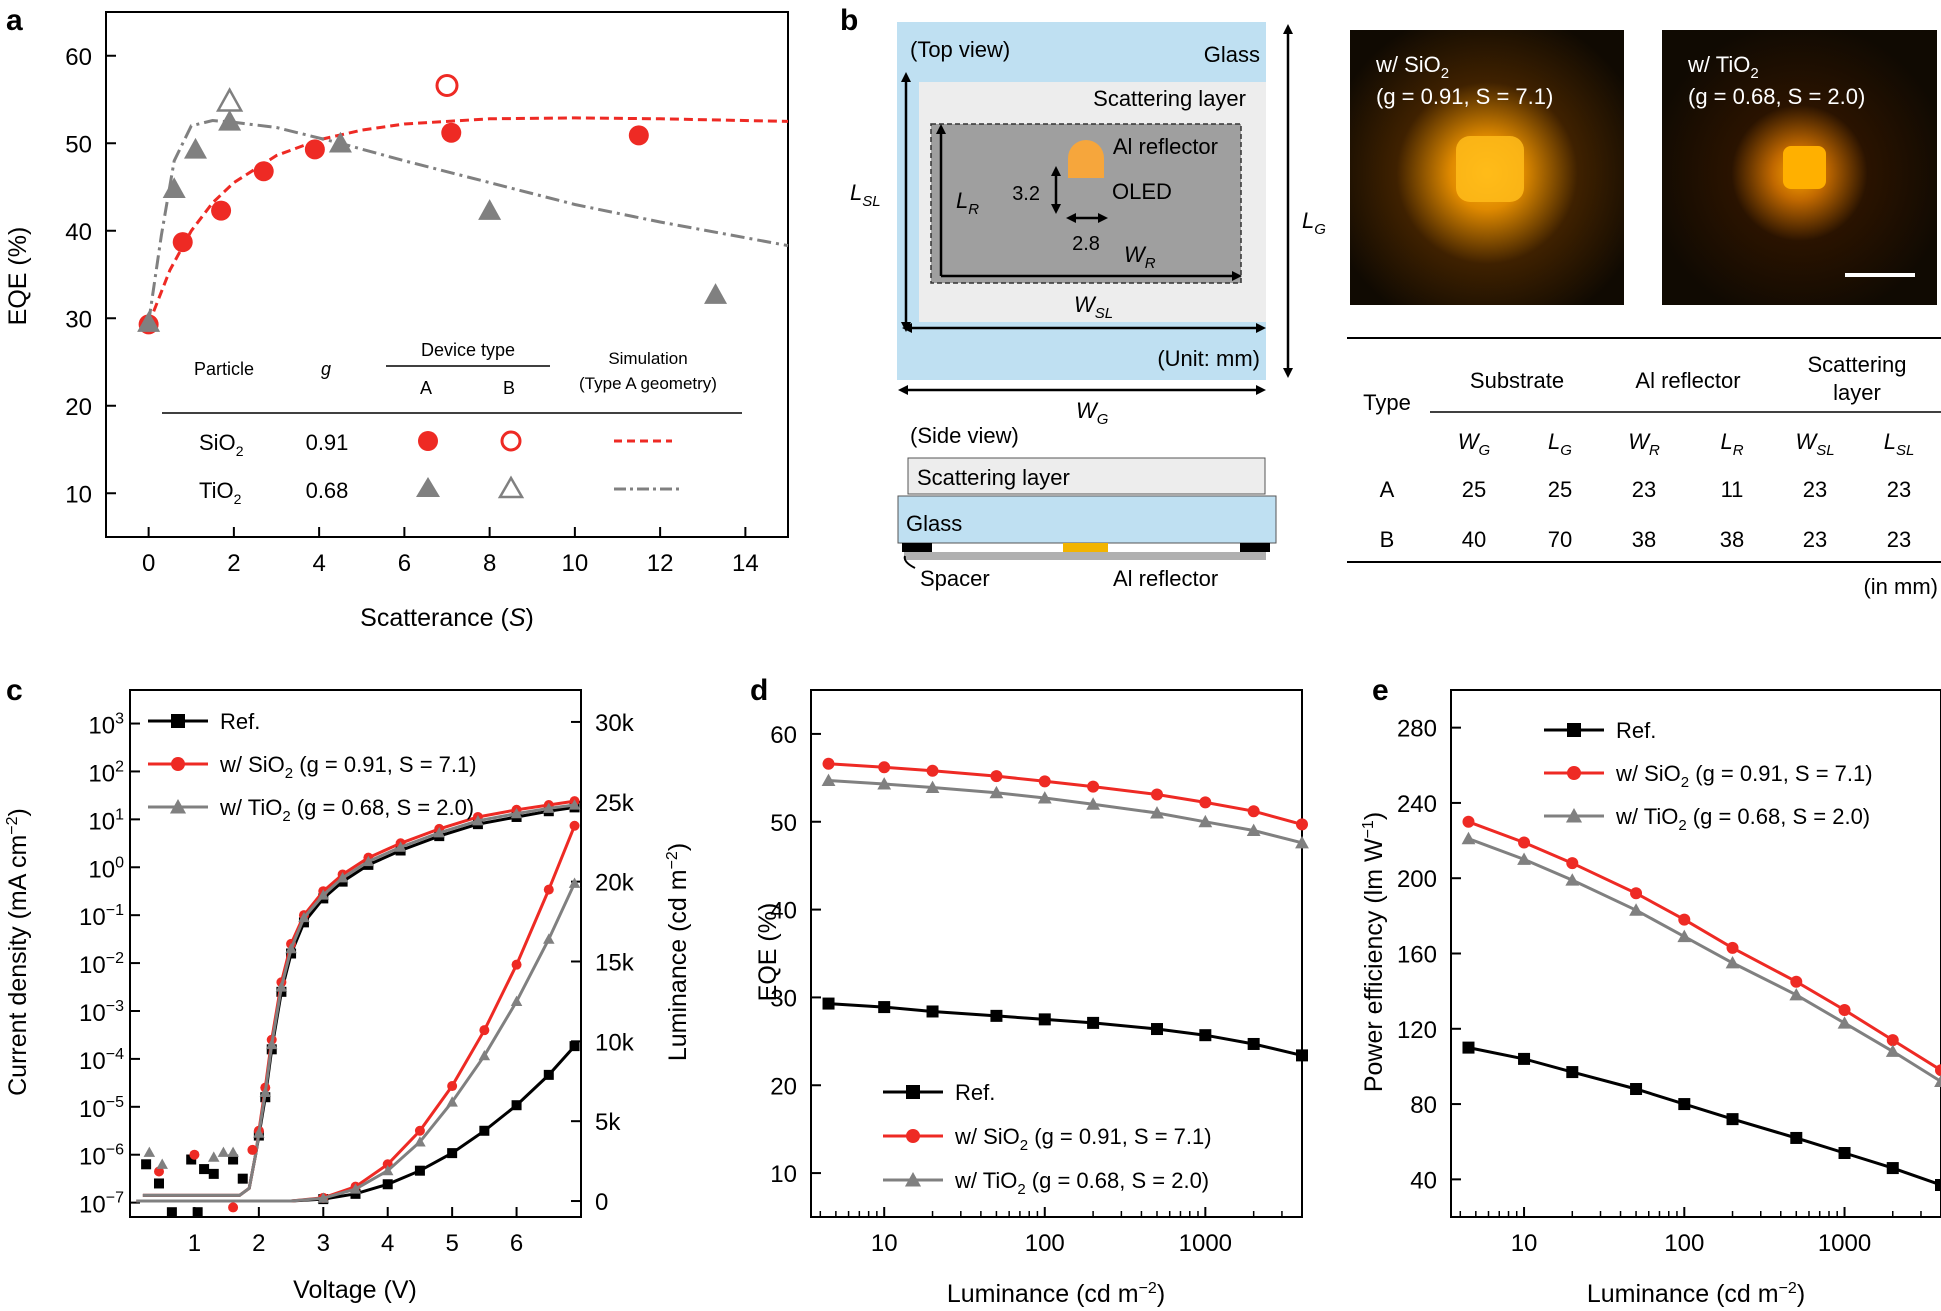  I want to click on y-left-tick-label: 10², so click(106, 772).